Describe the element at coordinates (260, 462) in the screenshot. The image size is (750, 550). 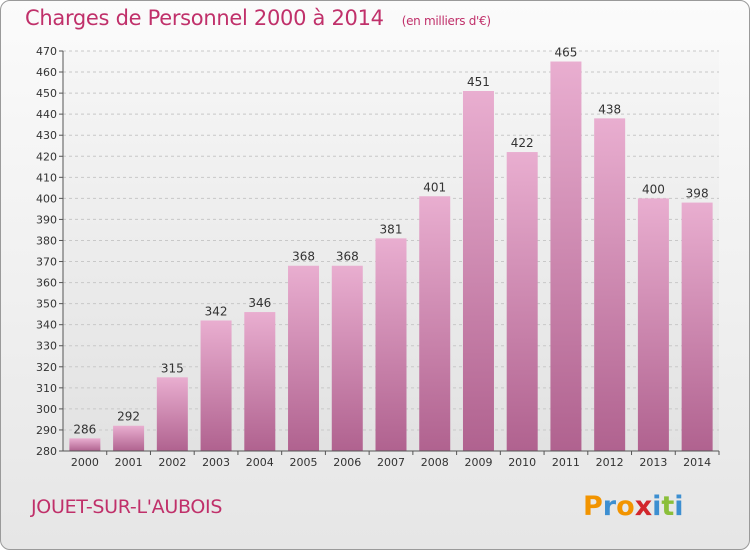
I see `x-tick-label: 2004` at that location.